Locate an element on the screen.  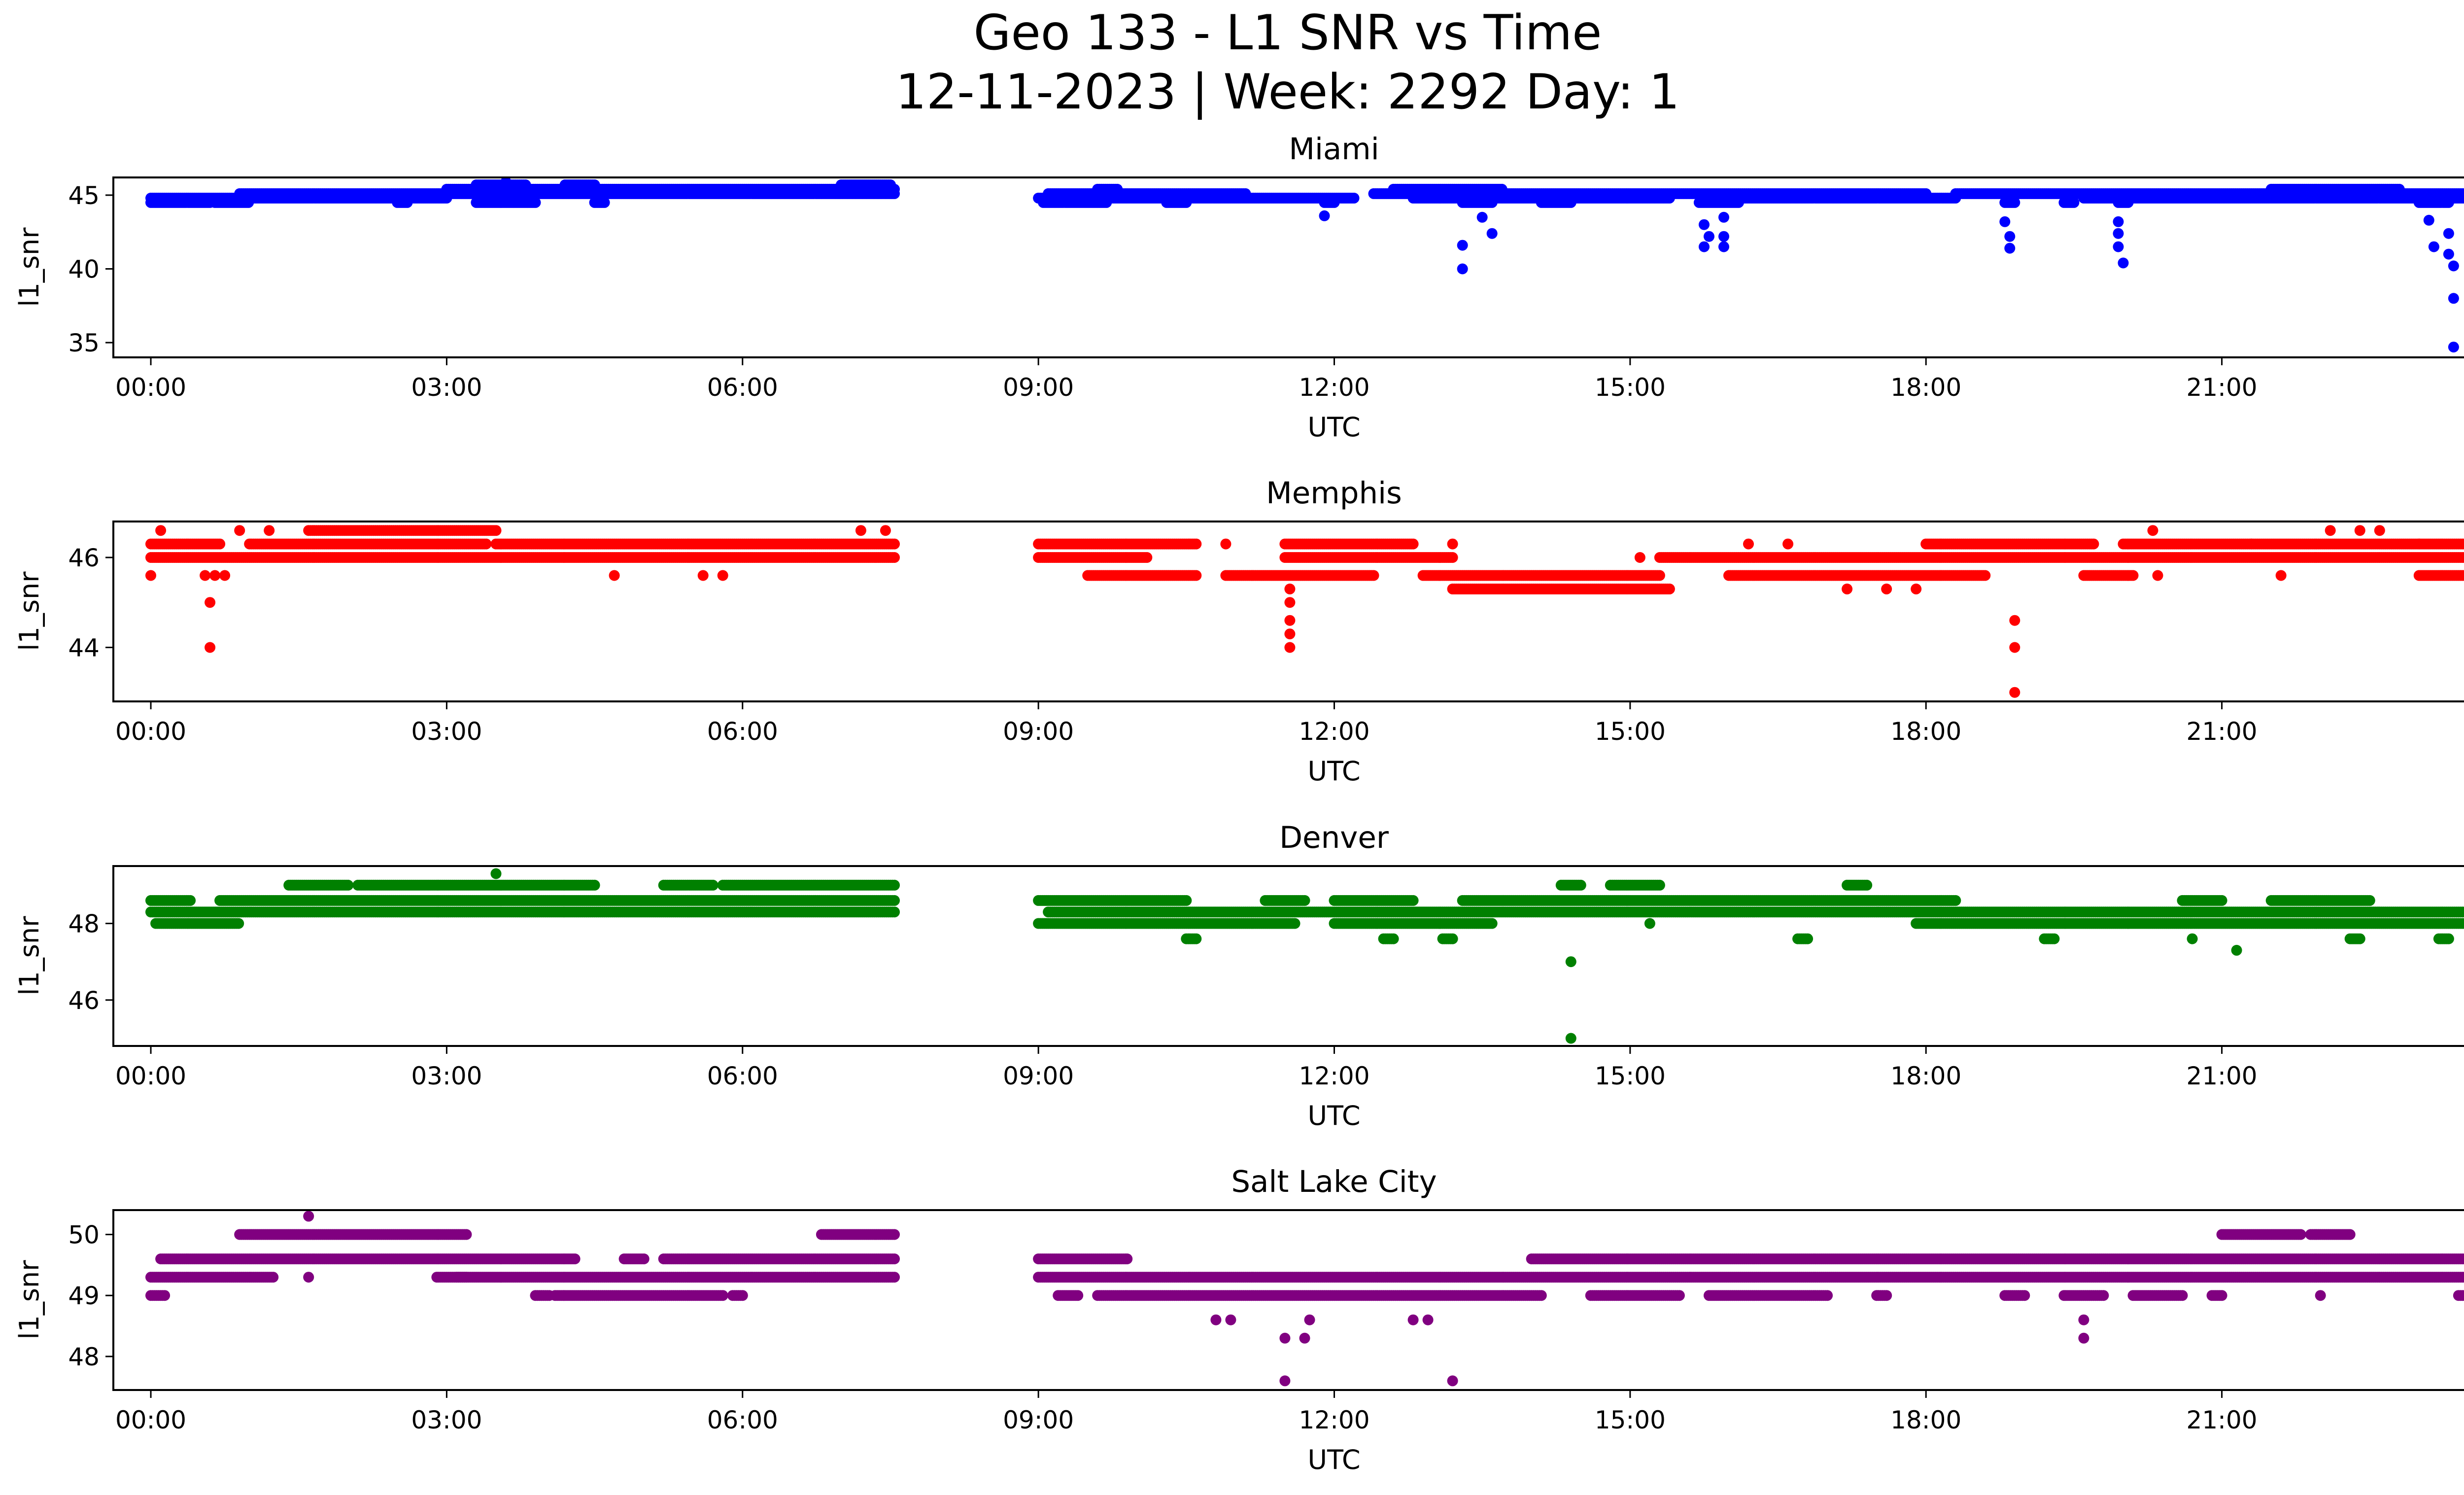
miami-y-tick-label: 40 is located at coordinates (84, 269).